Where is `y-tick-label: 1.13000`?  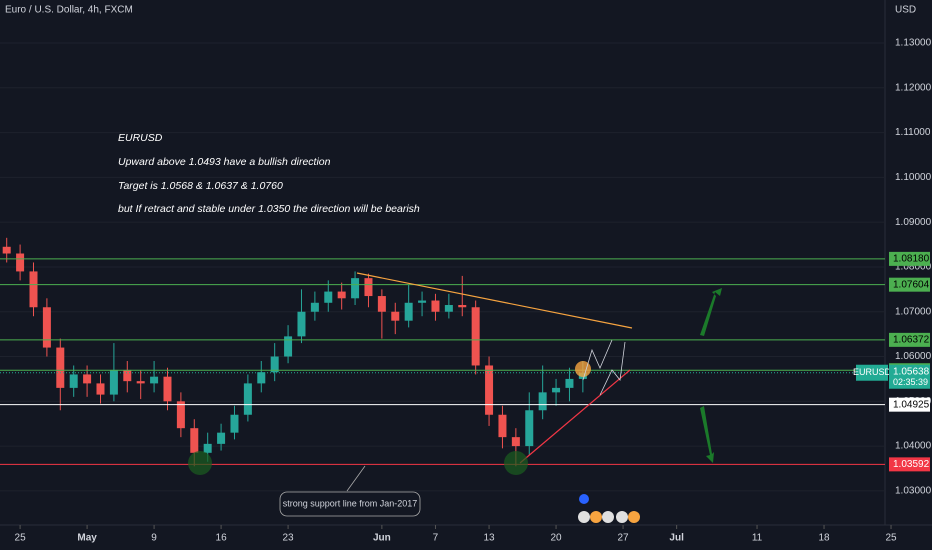 y-tick-label: 1.13000 is located at coordinates (913, 43).